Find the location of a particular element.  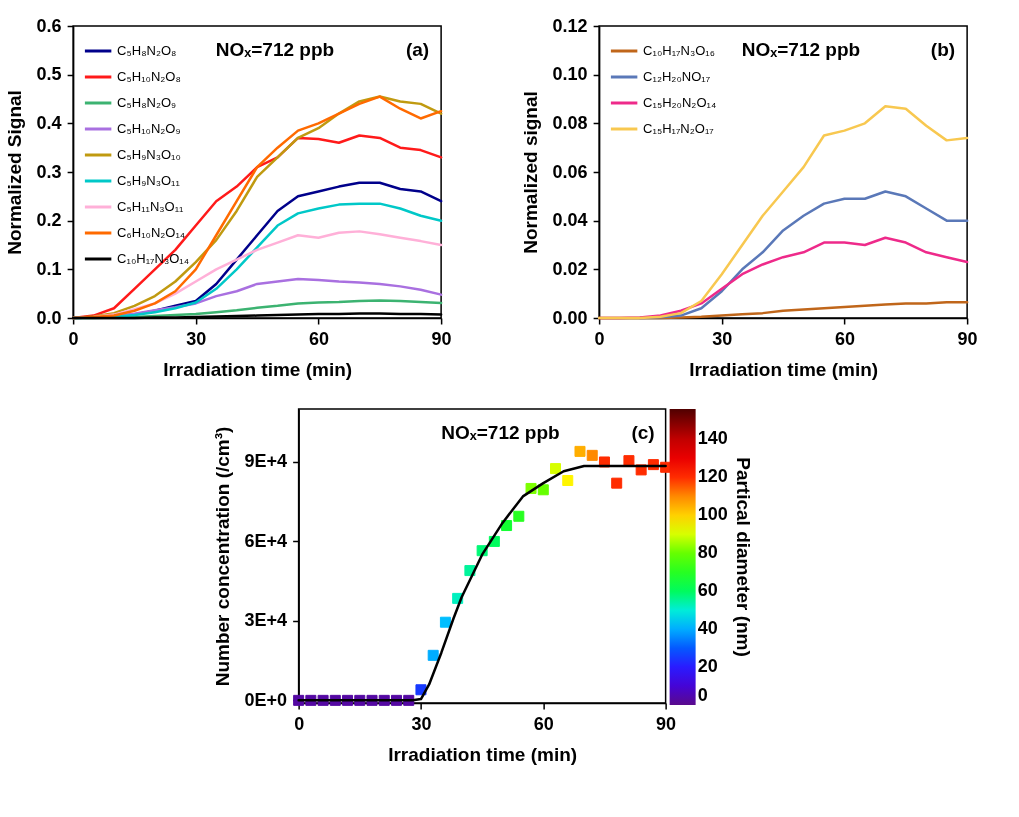

annotation: (a) is located at coordinates (417, 49).